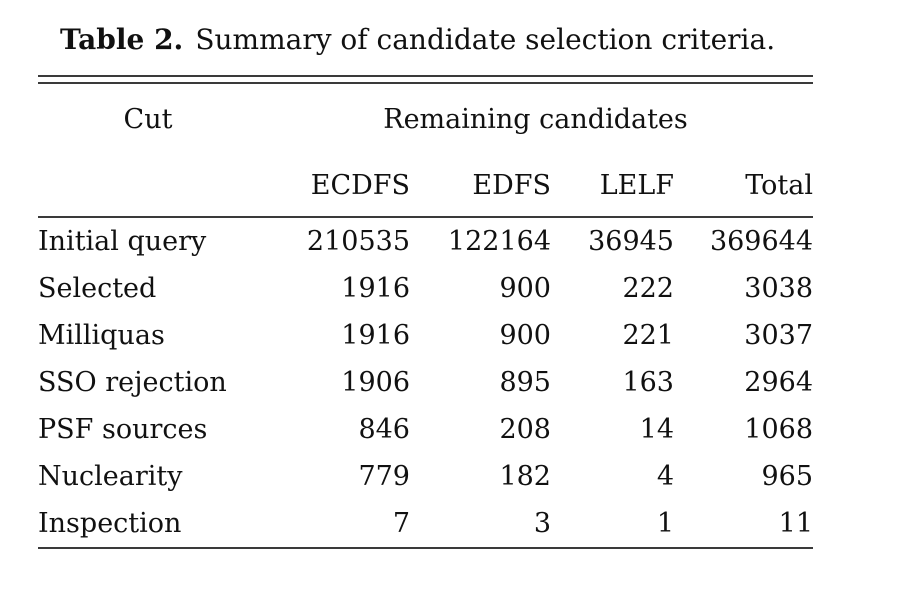 This screenshot has width=904, height=604. I want to click on cell-value: 965, so click(787, 476).